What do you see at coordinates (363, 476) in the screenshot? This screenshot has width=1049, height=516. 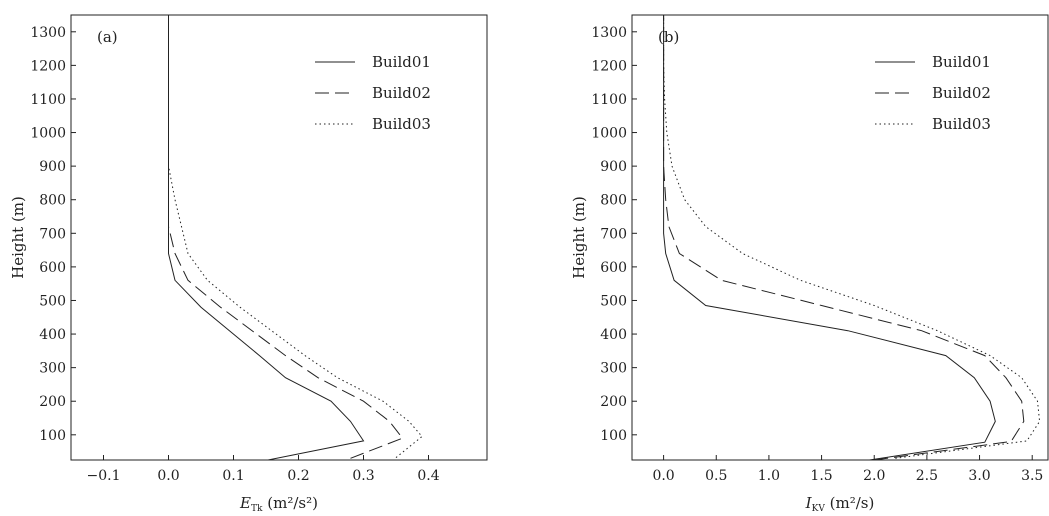 I see `x-tick-label: 0.3` at bounding box center [363, 476].